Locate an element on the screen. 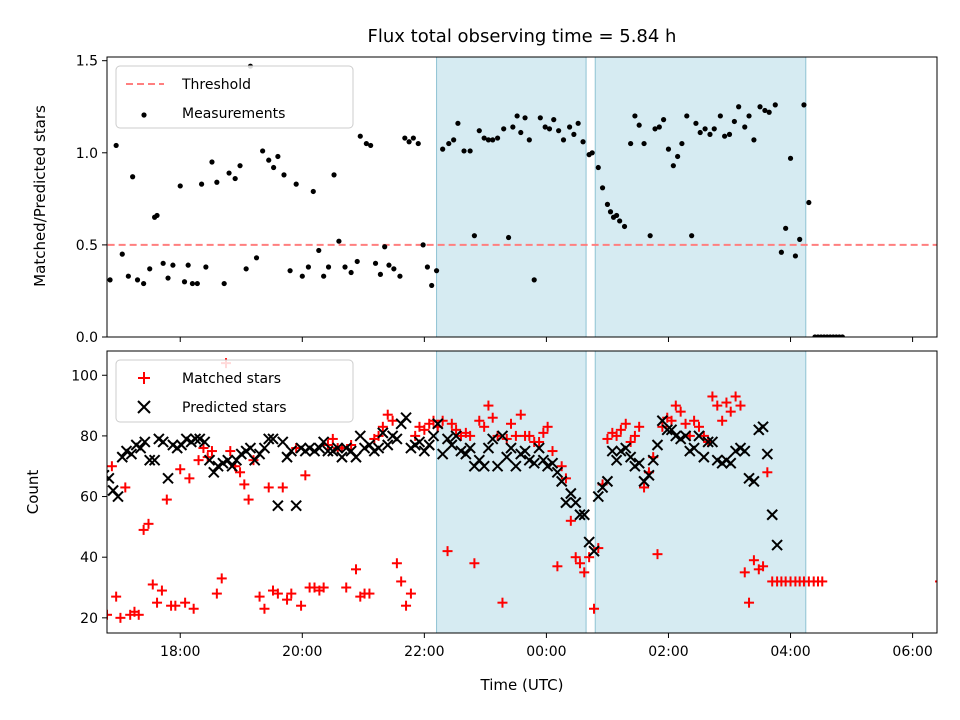 The image size is (960, 720). legend-measurement-swatch is located at coordinates (144, 115).